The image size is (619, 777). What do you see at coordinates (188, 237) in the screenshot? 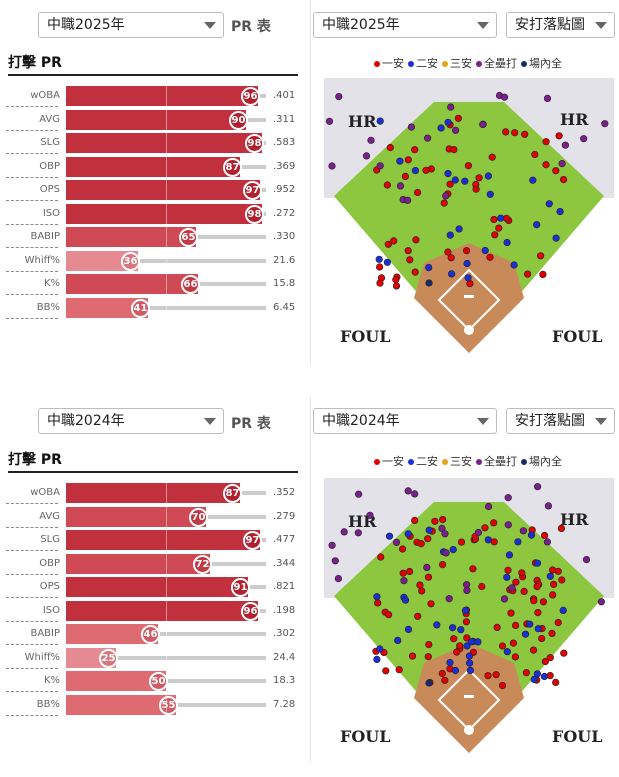
I see `pr-badge: 65` at bounding box center [188, 237].